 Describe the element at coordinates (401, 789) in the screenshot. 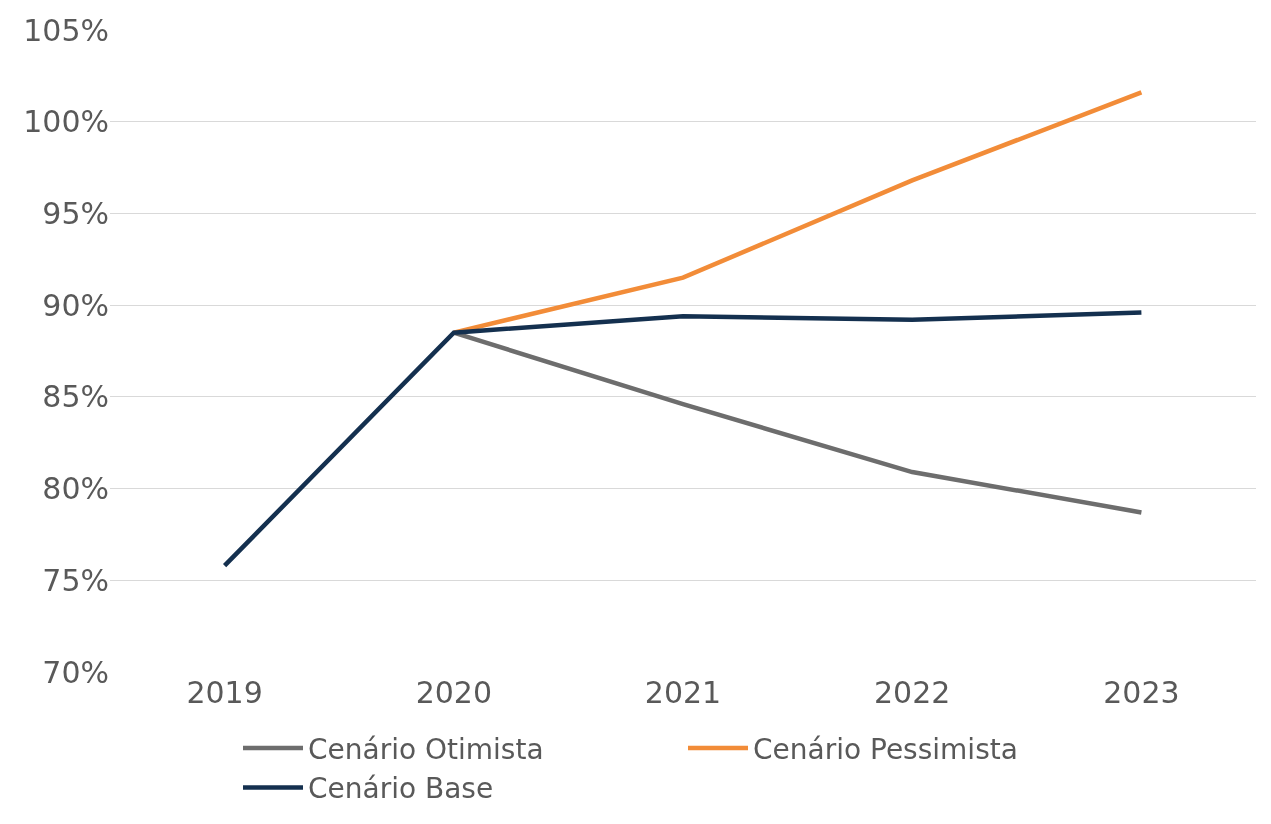

I see `legend-label: Cenário Base` at that location.